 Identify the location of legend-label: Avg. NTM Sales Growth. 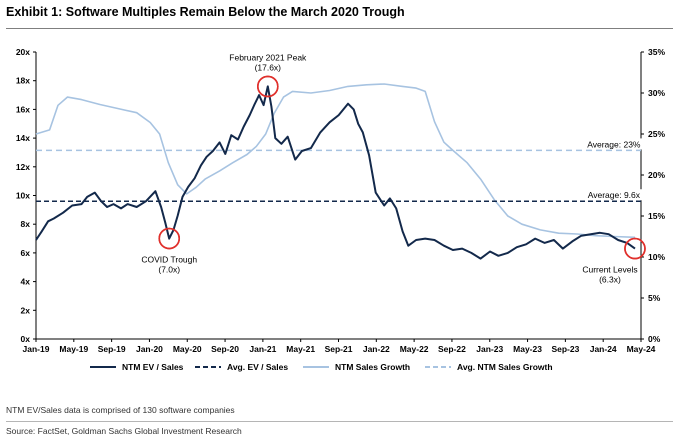
(505, 367).